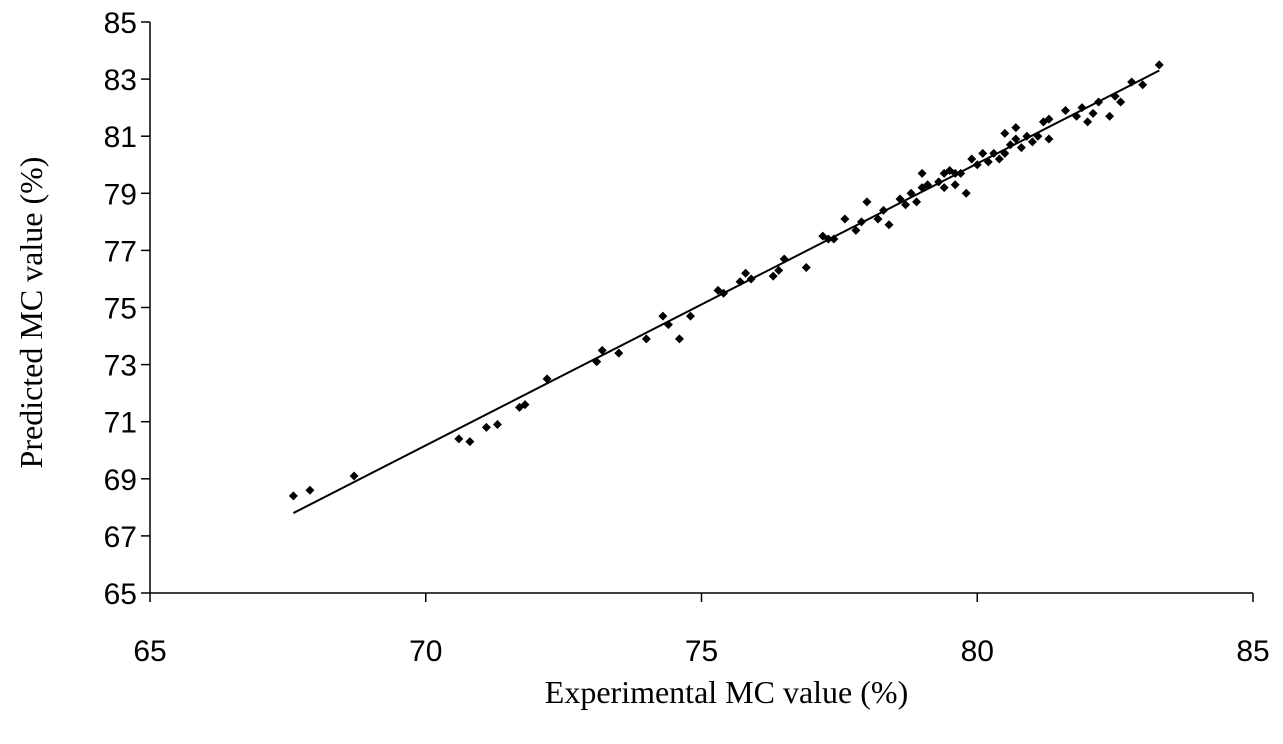 The image size is (1283, 744). I want to click on y-tick-label: 69, so click(120, 480).